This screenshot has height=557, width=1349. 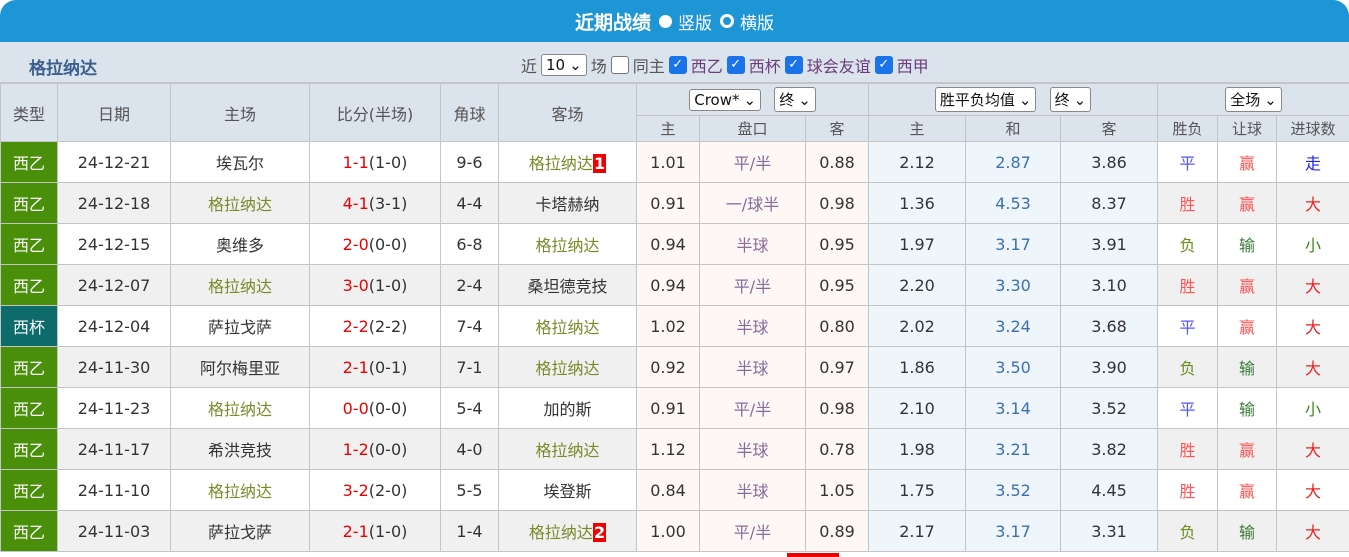 I want to click on scope-select: 全场 ⌄, so click(x=1253, y=99).